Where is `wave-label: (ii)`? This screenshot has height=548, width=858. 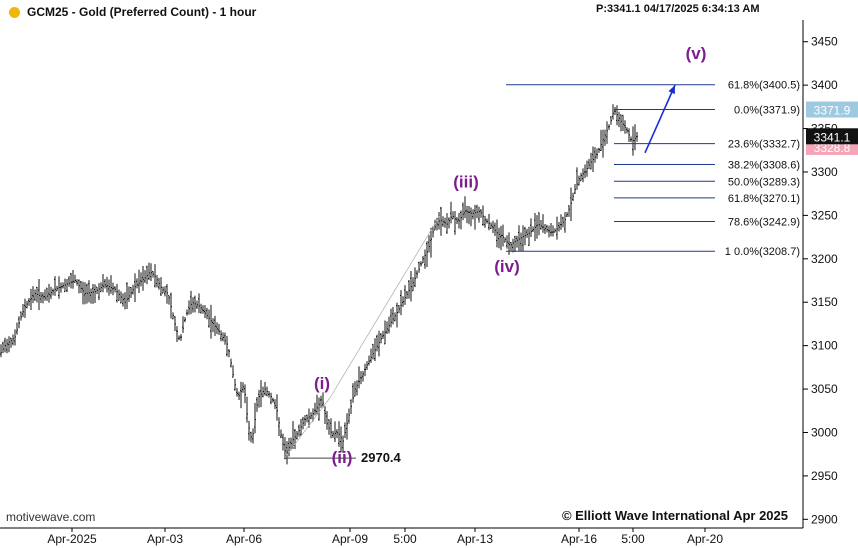 wave-label: (ii) is located at coordinates (342, 457).